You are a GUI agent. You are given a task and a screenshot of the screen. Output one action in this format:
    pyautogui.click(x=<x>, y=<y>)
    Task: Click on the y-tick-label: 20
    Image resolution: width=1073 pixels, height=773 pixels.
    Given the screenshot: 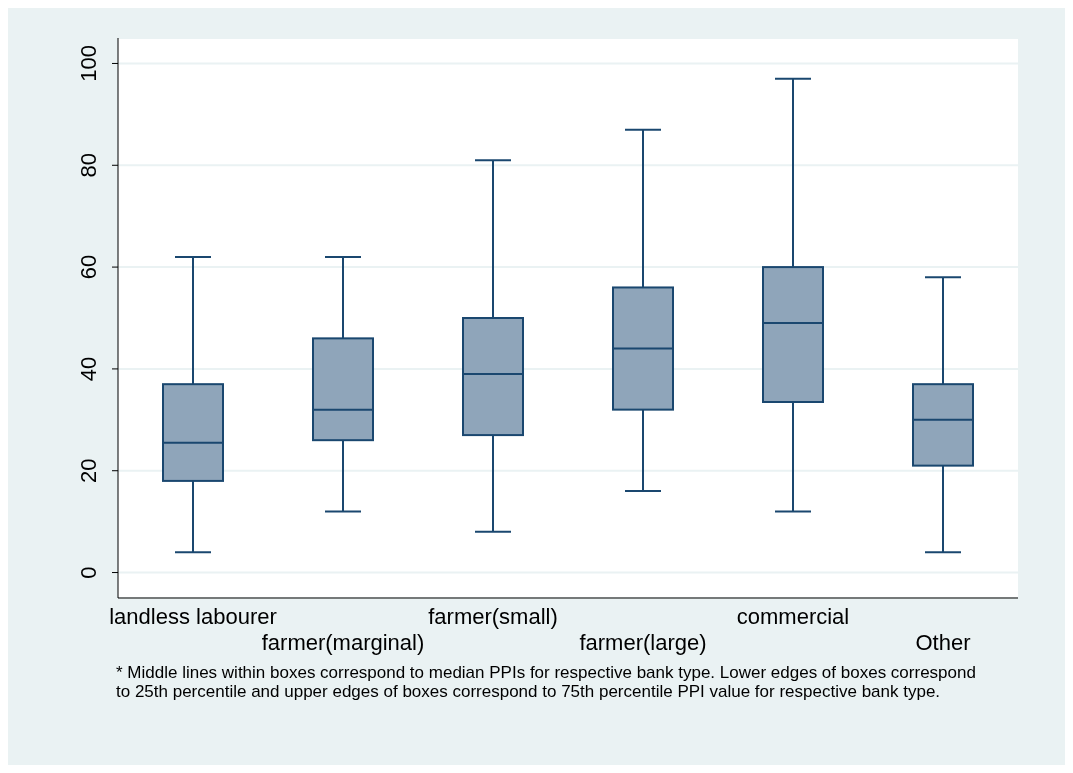 What is the action you would take?
    pyautogui.click(x=88, y=470)
    